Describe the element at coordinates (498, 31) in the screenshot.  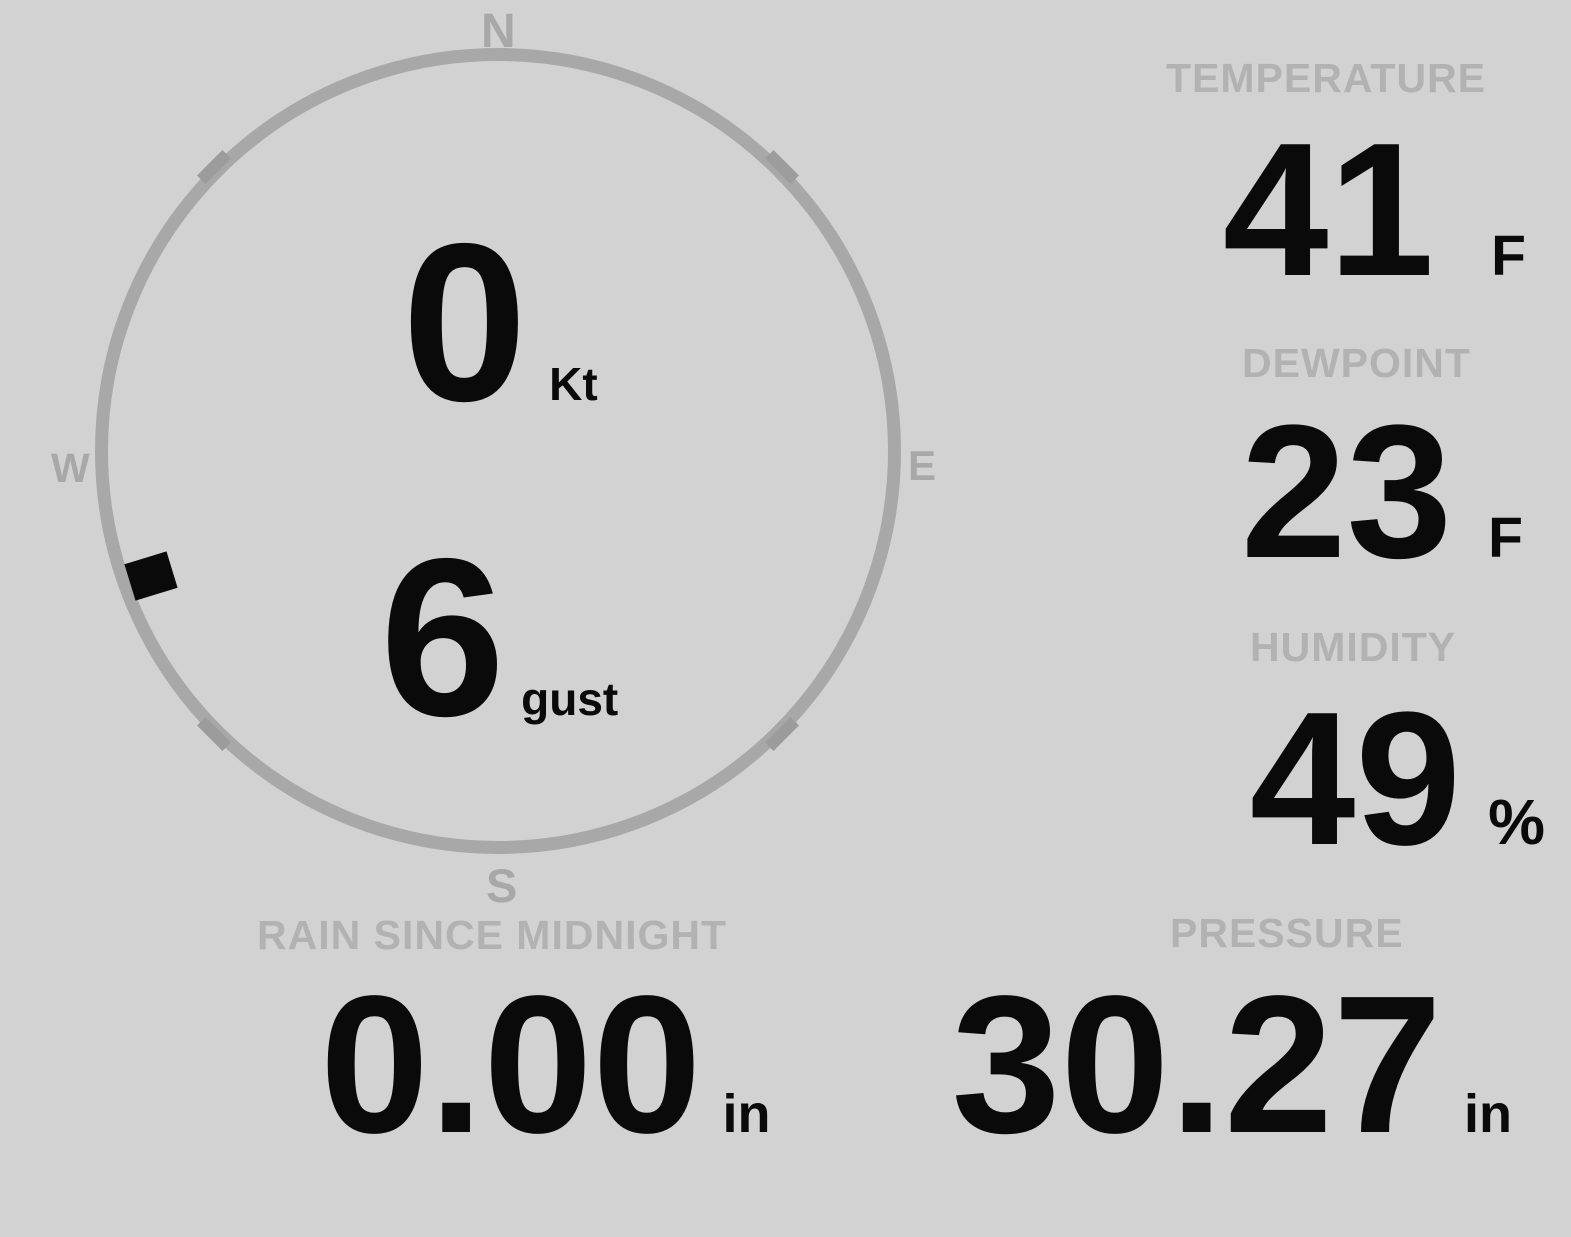
I see `compass-label-north: N` at that location.